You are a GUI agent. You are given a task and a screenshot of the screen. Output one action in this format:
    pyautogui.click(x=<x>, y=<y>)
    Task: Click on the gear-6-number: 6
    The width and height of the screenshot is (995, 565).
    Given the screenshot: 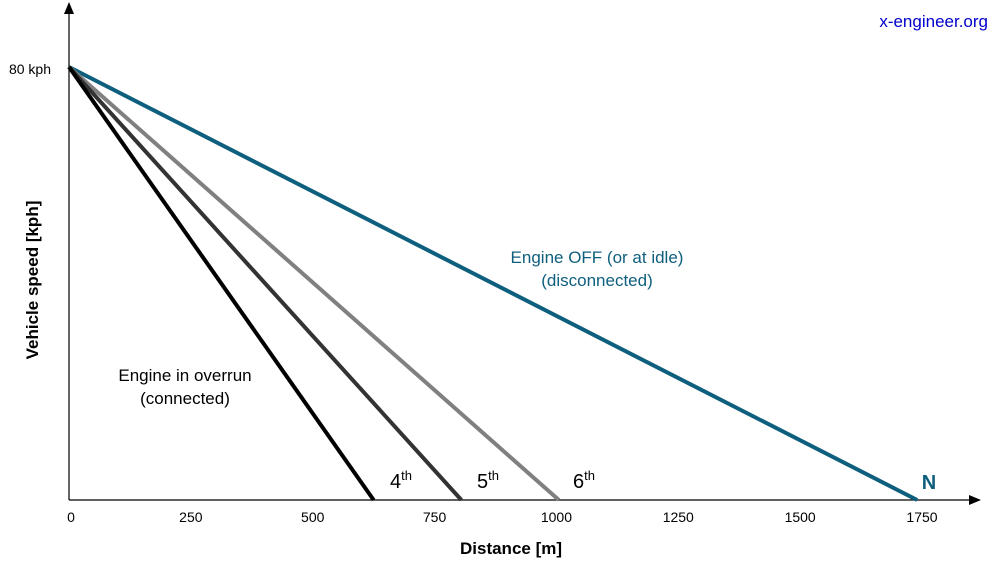 What is the action you would take?
    pyautogui.click(x=578, y=482)
    